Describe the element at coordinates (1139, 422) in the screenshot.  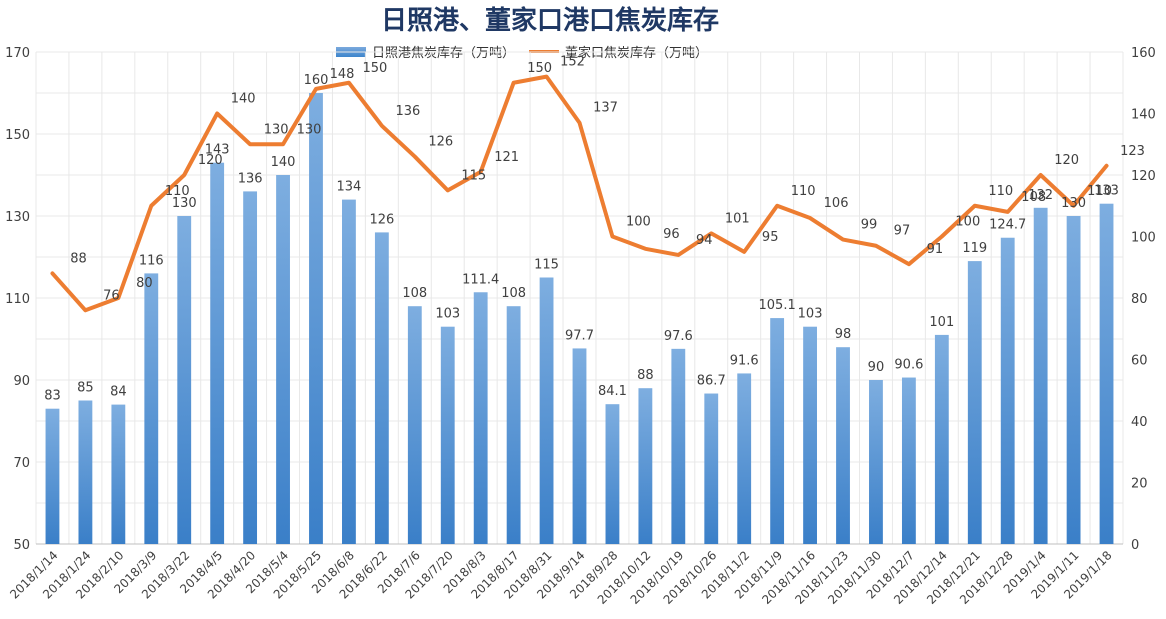
I see `y-right-tick-label: 40` at that location.